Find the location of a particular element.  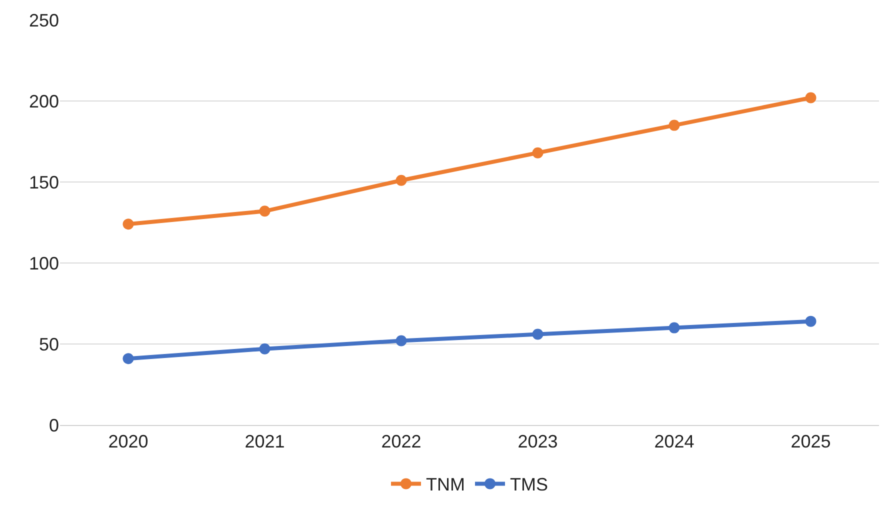

y-tick-label: 100 is located at coordinates (43, 263).